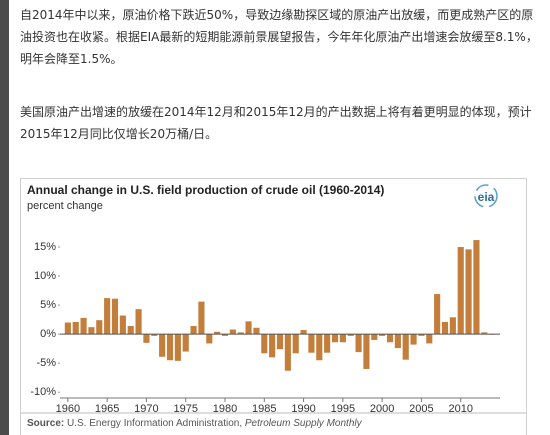 This screenshot has height=435, width=550. What do you see at coordinates (146, 409) in the screenshot?
I see `x-tick-label: 1970` at bounding box center [146, 409].